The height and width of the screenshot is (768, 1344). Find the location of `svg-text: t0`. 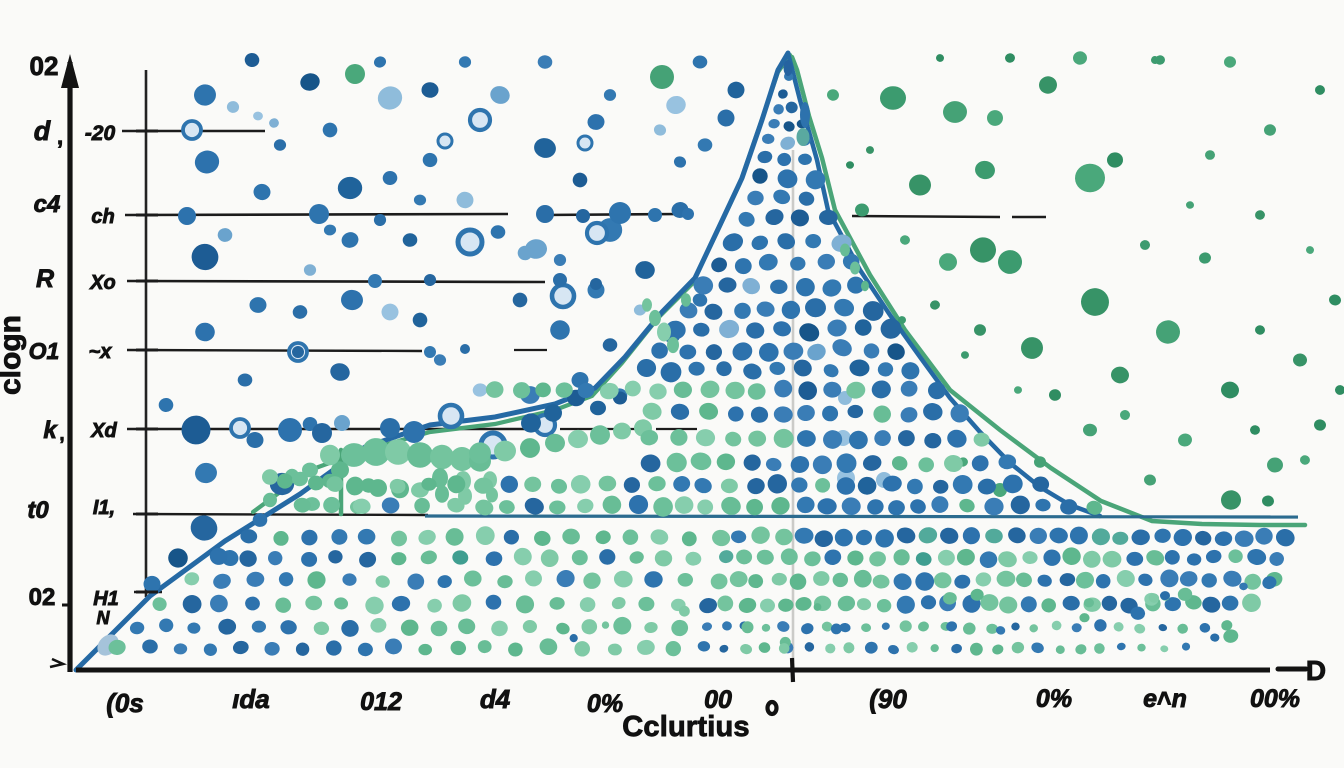

svg-text: t0 is located at coordinates (38, 510).